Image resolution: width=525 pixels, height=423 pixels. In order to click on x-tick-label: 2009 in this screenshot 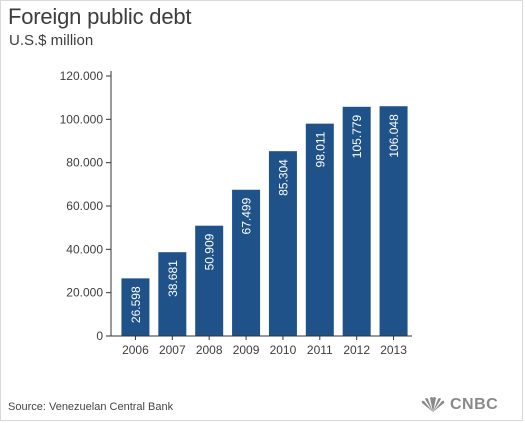, I will do `click(246, 350)`.